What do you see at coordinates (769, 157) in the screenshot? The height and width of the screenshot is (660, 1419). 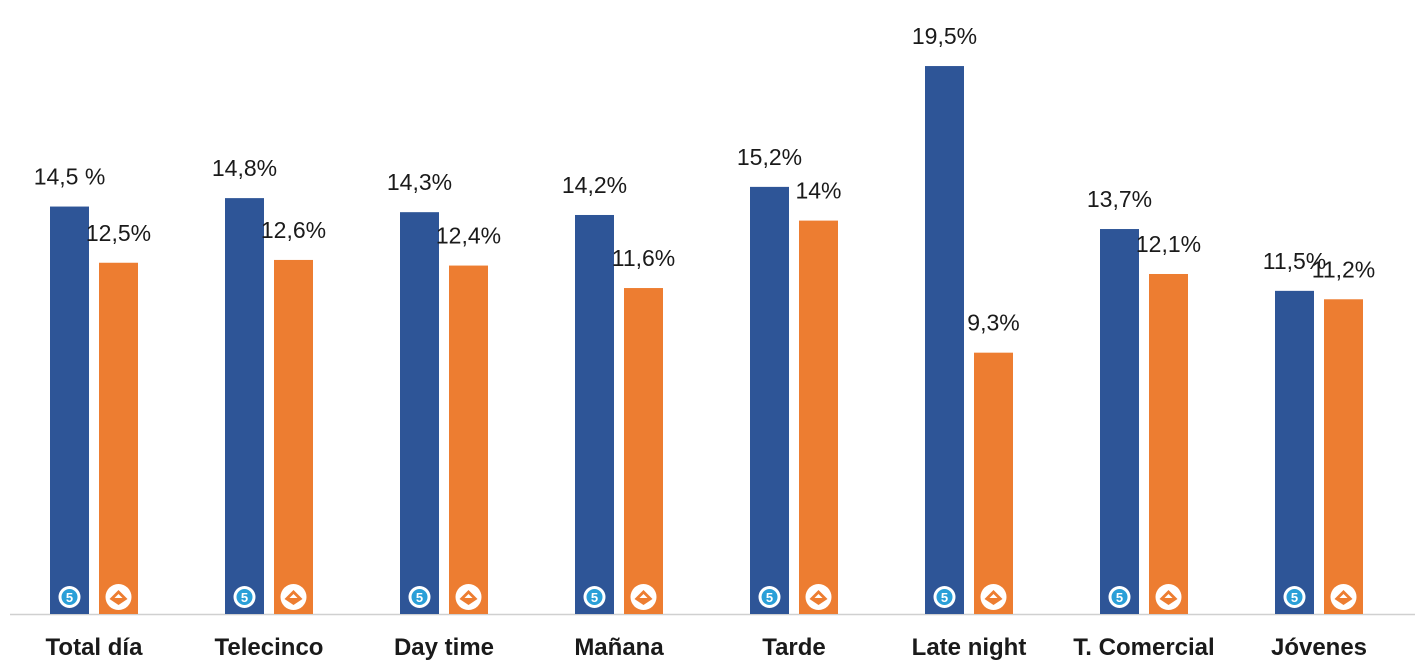 I see `data-label: 15,2%` at bounding box center [769, 157].